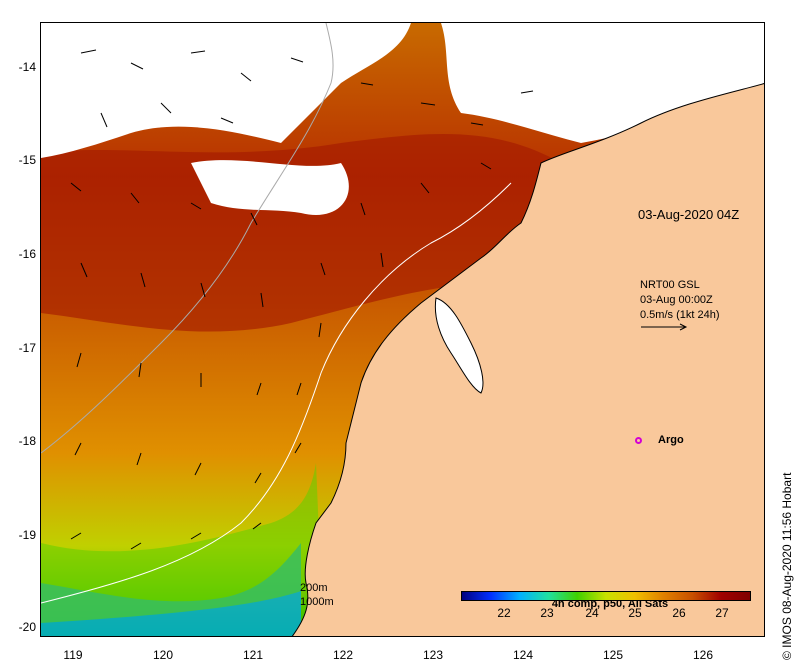 The image size is (809, 672). Describe the element at coordinates (689, 214) in the screenshot. I see `image-timestamp: 03-Aug-2020 04Z` at that location.